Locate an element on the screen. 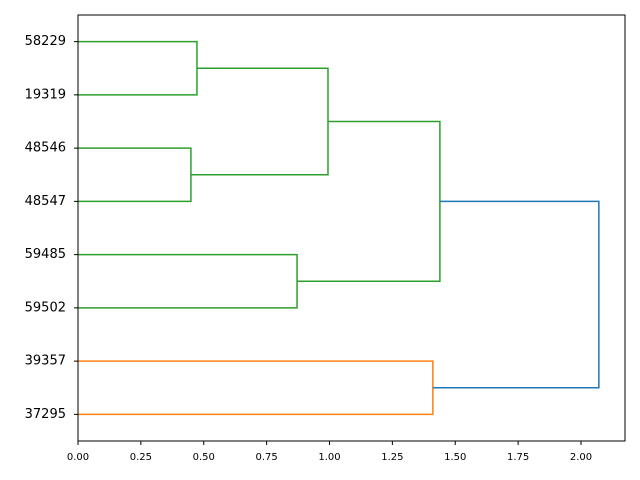 The image size is (640, 480). y-tick-label: 19319 is located at coordinates (45, 94).